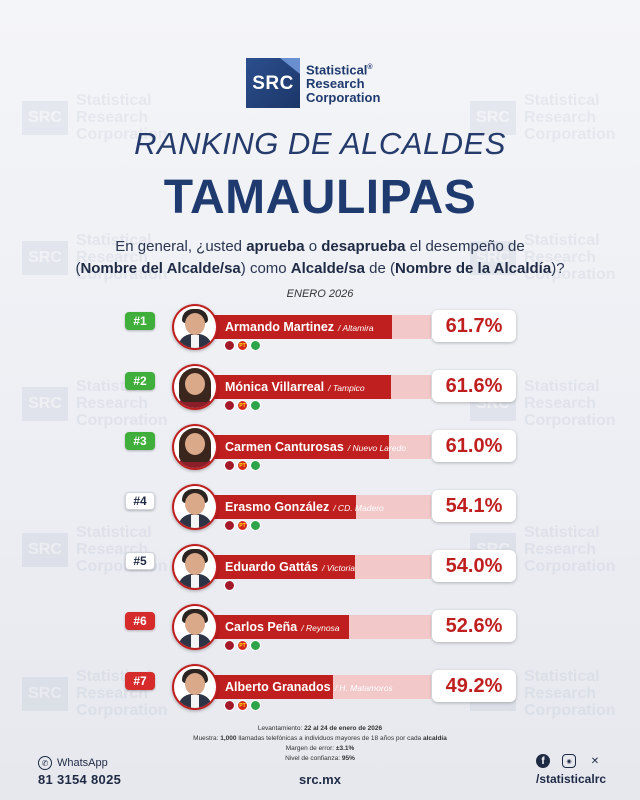  I want to click on rank-badge: #2, so click(140, 381).